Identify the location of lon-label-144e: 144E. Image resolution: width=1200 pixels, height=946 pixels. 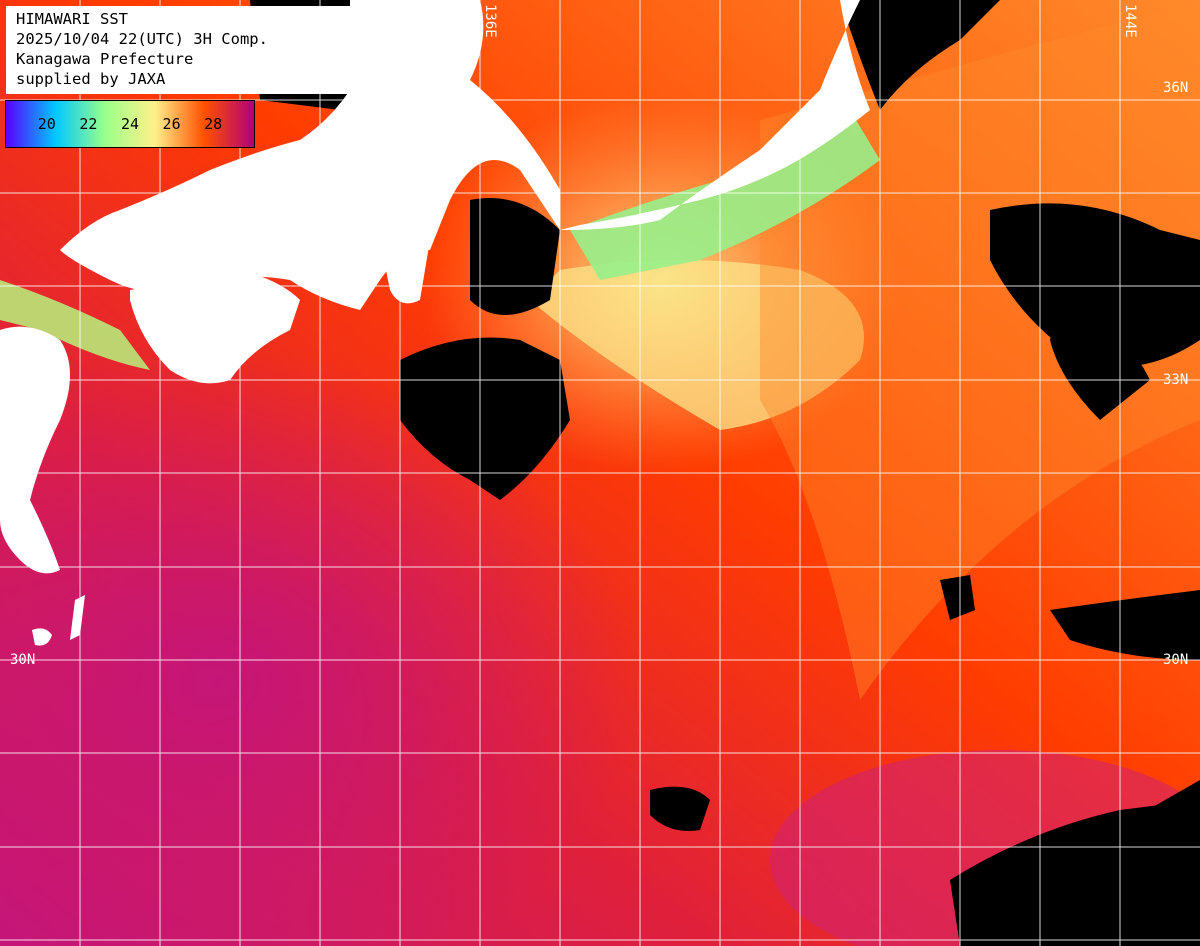
(1130, 21).